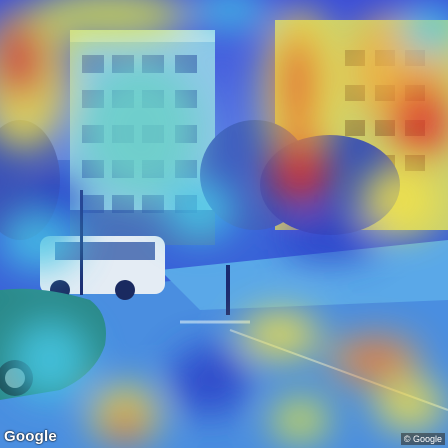 The image size is (448, 448). Describe the element at coordinates (81, 242) in the screenshot. I see `signpost` at that location.